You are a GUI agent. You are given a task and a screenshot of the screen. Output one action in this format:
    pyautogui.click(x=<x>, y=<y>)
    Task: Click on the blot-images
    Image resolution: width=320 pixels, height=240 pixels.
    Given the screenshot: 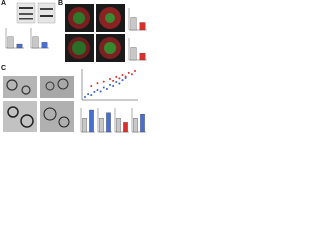 What is the action you would take?
    pyautogui.click(x=36, y=13)
    